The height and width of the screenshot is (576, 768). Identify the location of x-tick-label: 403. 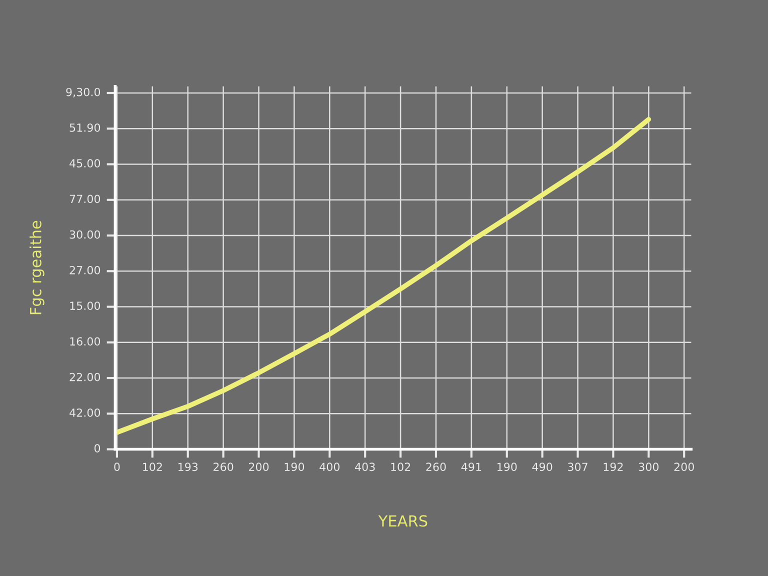
(365, 467).